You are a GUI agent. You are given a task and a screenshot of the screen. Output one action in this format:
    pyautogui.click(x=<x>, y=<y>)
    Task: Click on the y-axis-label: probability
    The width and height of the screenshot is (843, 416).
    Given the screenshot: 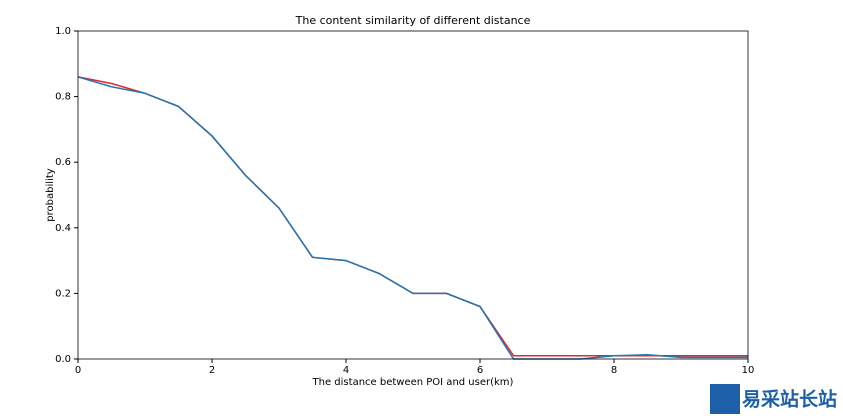 What is the action you would take?
    pyautogui.click(x=50, y=194)
    